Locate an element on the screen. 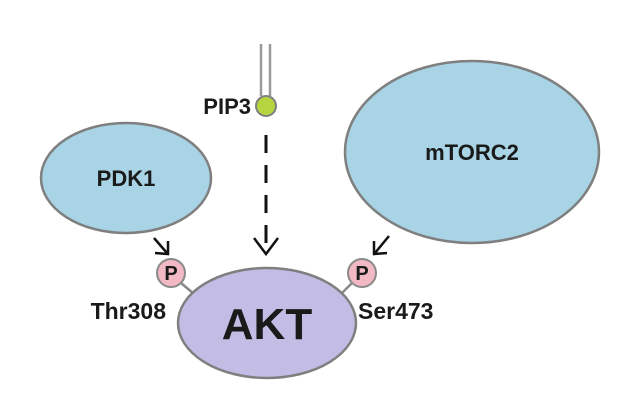  akt-label: AKT is located at coordinates (267, 324).